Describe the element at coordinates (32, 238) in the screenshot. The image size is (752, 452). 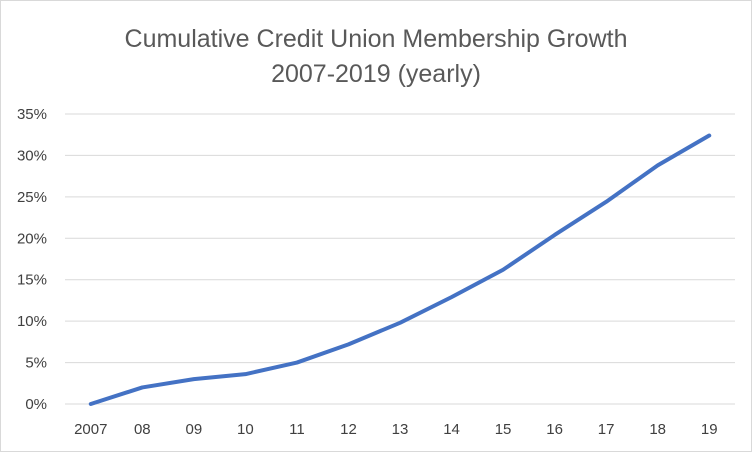
I see `y-tick-label: 20%` at that location.